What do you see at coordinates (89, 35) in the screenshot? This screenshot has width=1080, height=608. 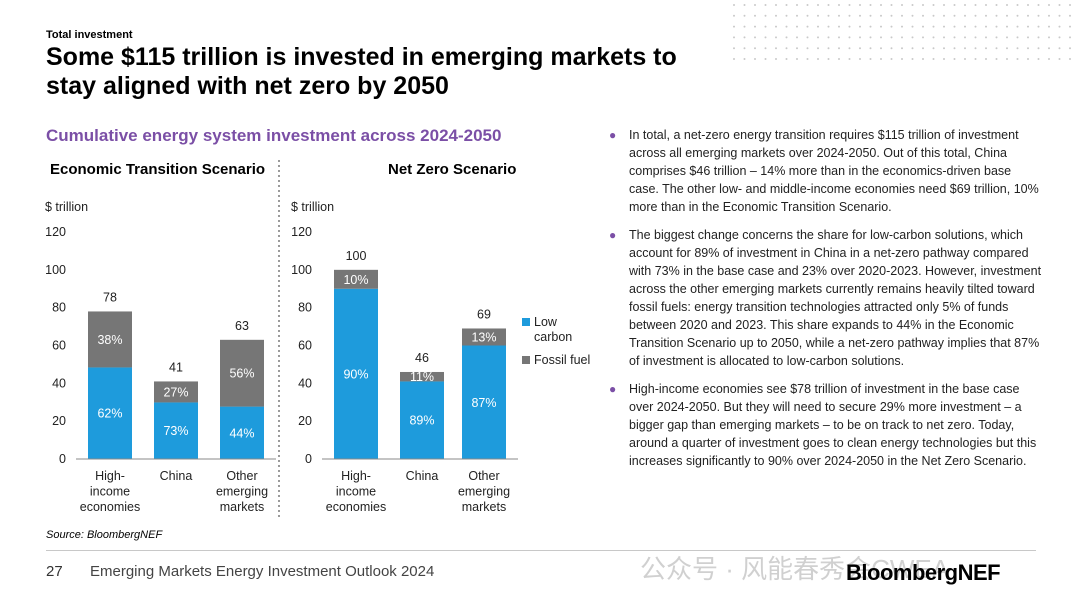 I see `eyebrow-label: Total investment` at bounding box center [89, 35].